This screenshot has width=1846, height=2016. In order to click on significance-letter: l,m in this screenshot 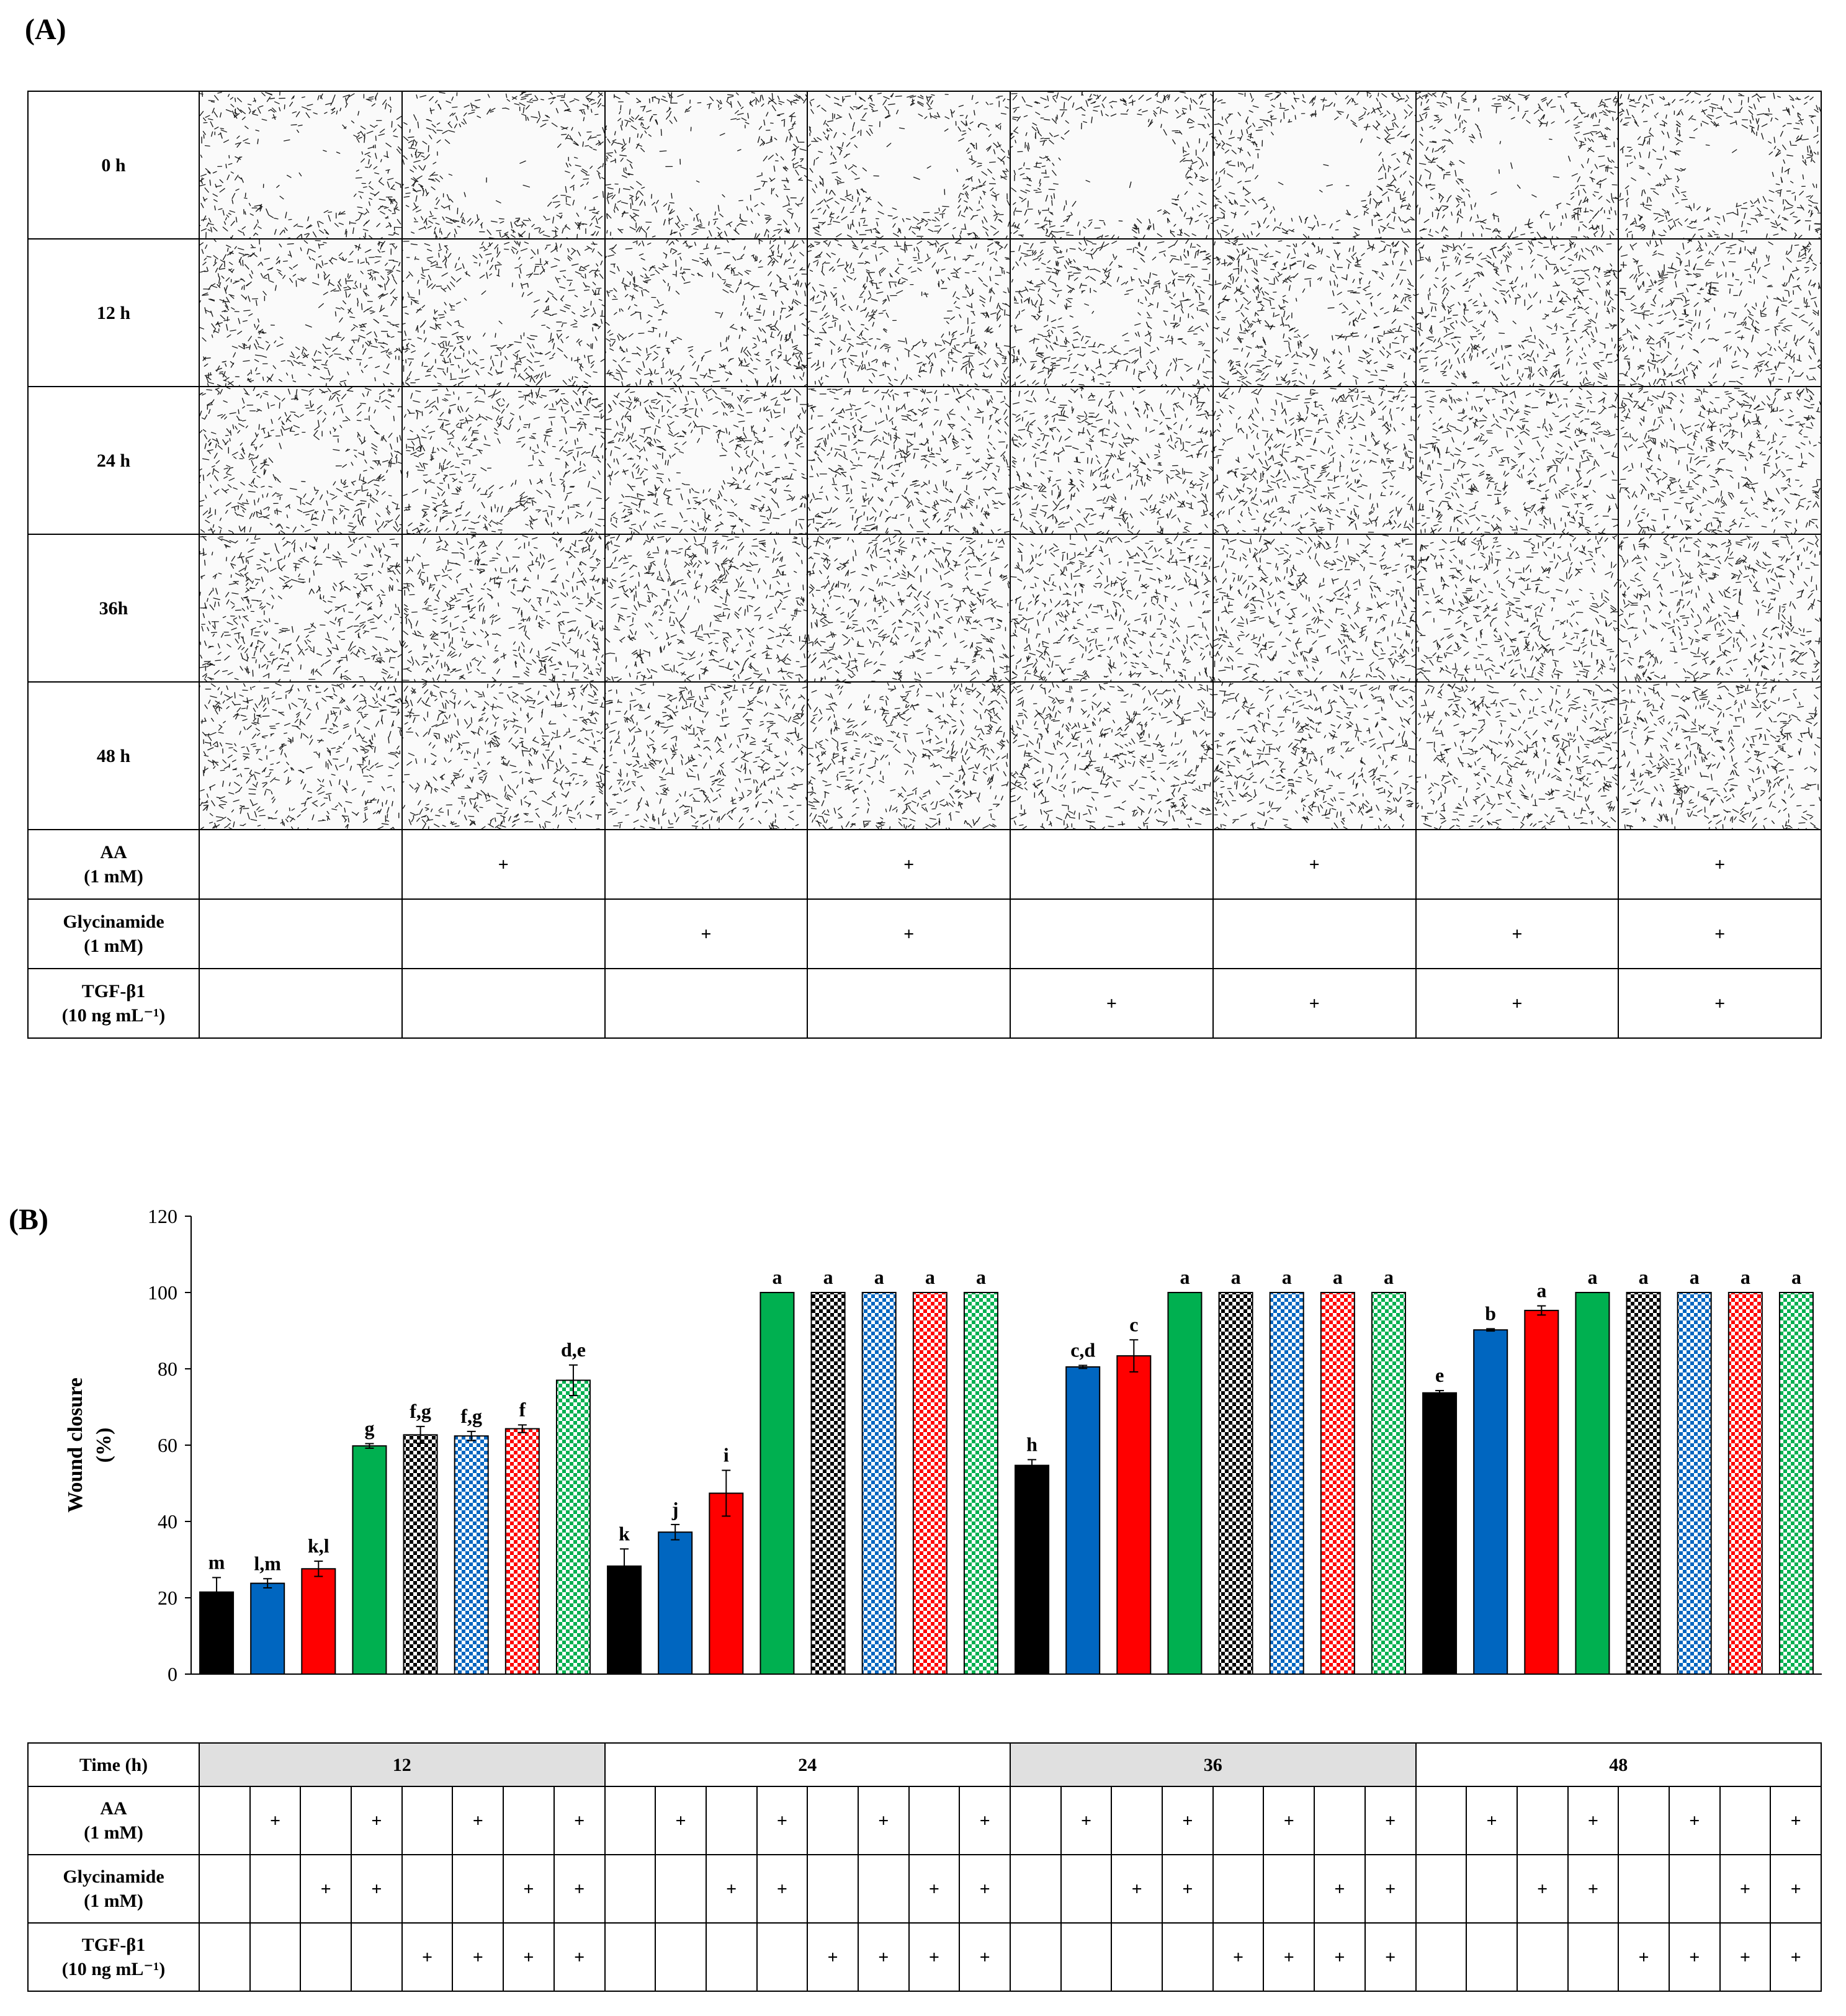, I will do `click(267, 1563)`.